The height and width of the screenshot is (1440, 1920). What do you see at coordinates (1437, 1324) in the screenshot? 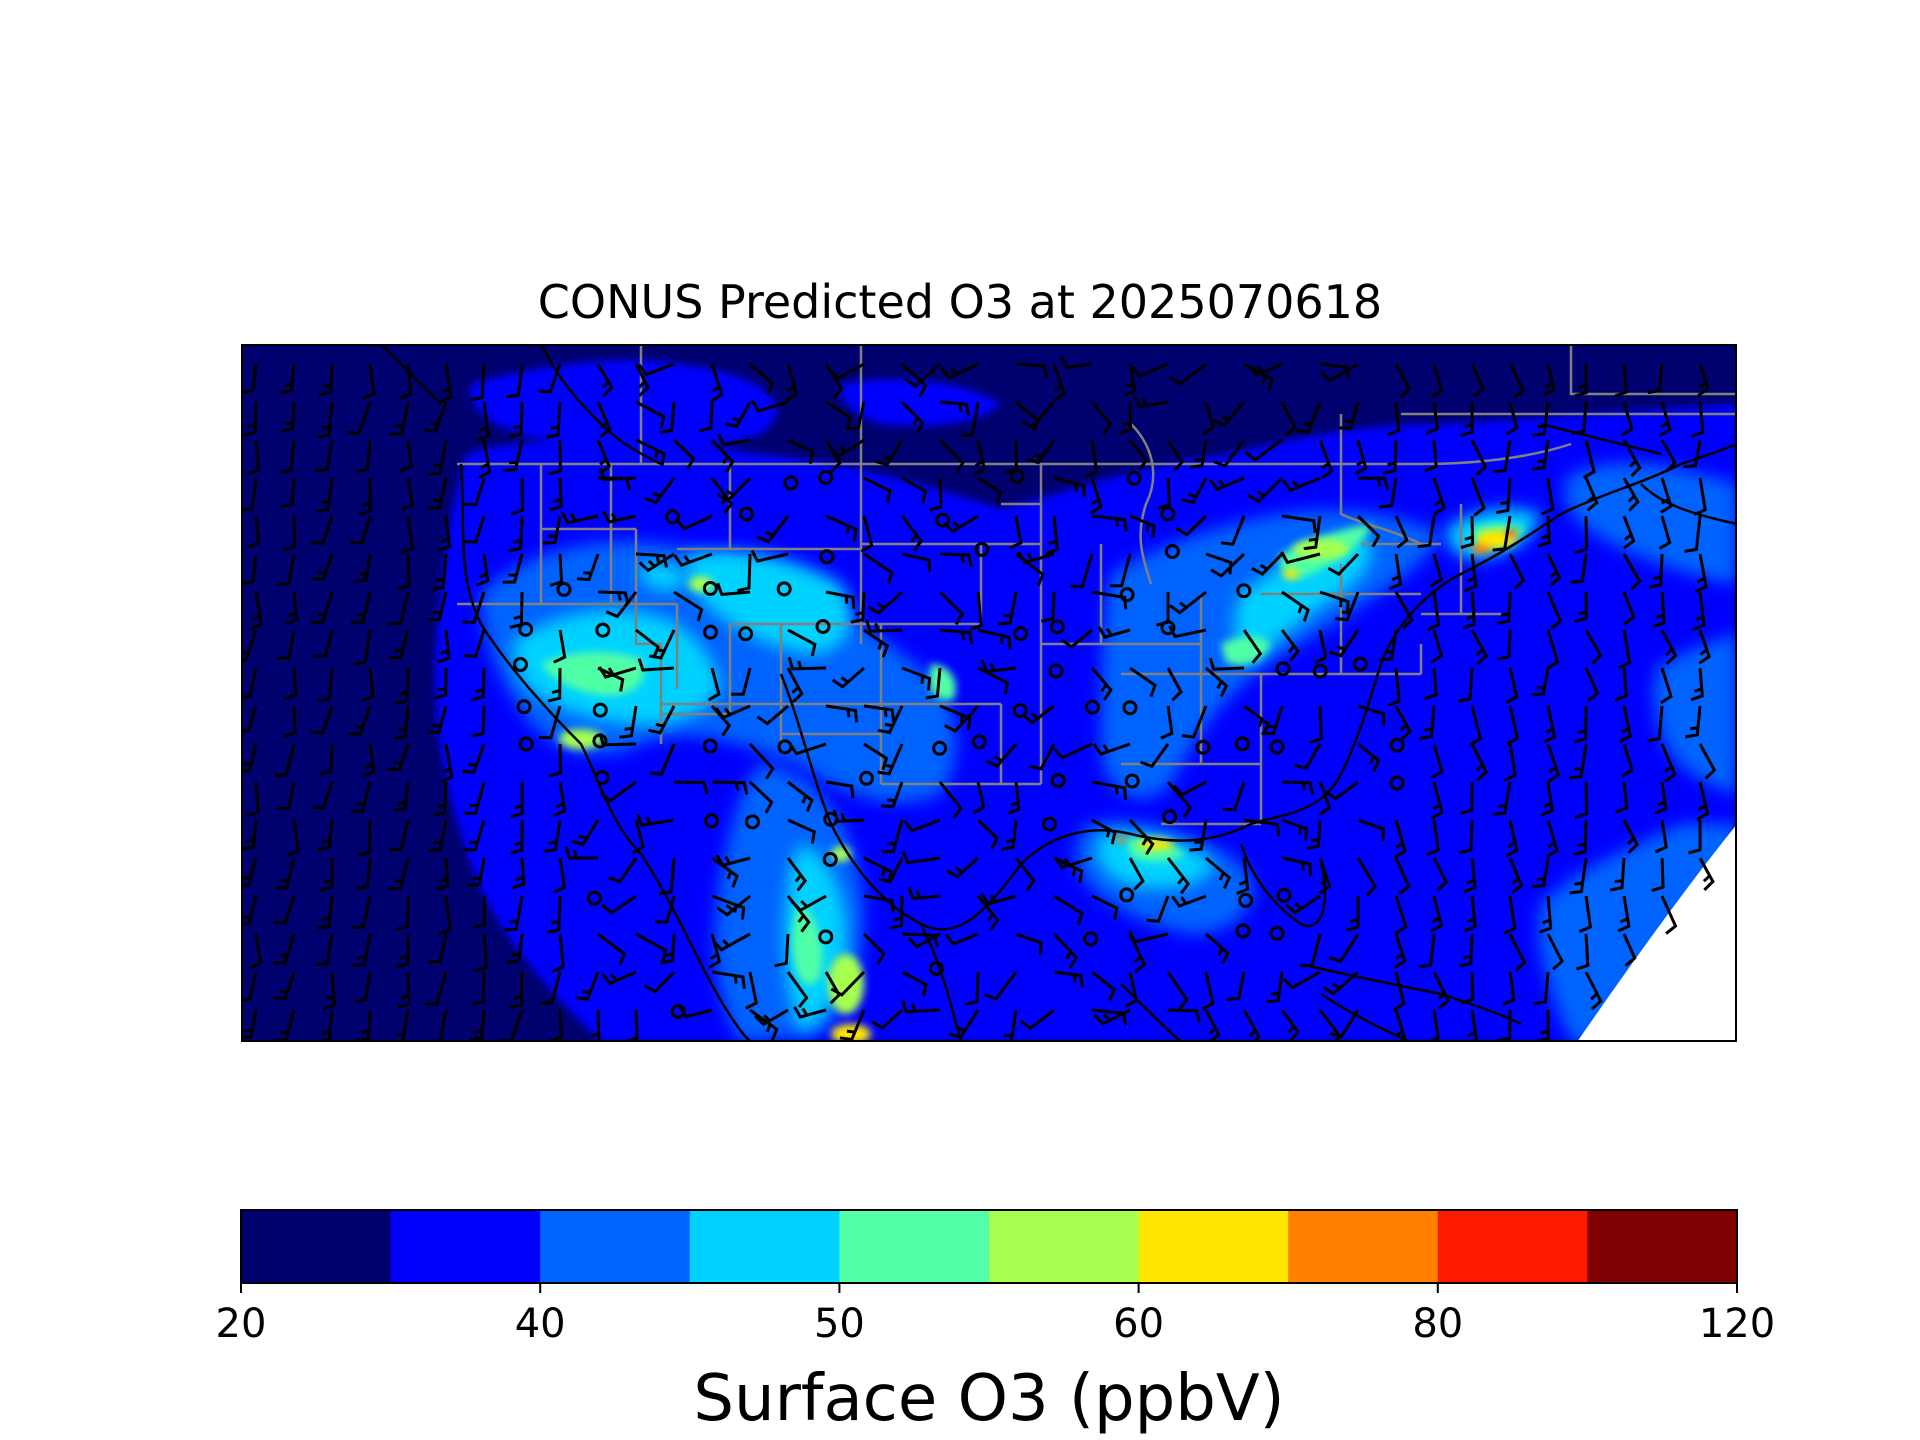
I see `colorbar-tick-label: 80` at bounding box center [1437, 1324].